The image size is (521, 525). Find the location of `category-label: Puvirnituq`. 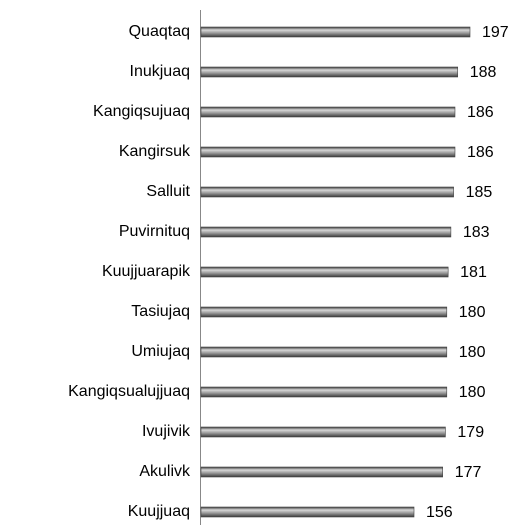

category-label: Puvirnituq is located at coordinates (154, 231).